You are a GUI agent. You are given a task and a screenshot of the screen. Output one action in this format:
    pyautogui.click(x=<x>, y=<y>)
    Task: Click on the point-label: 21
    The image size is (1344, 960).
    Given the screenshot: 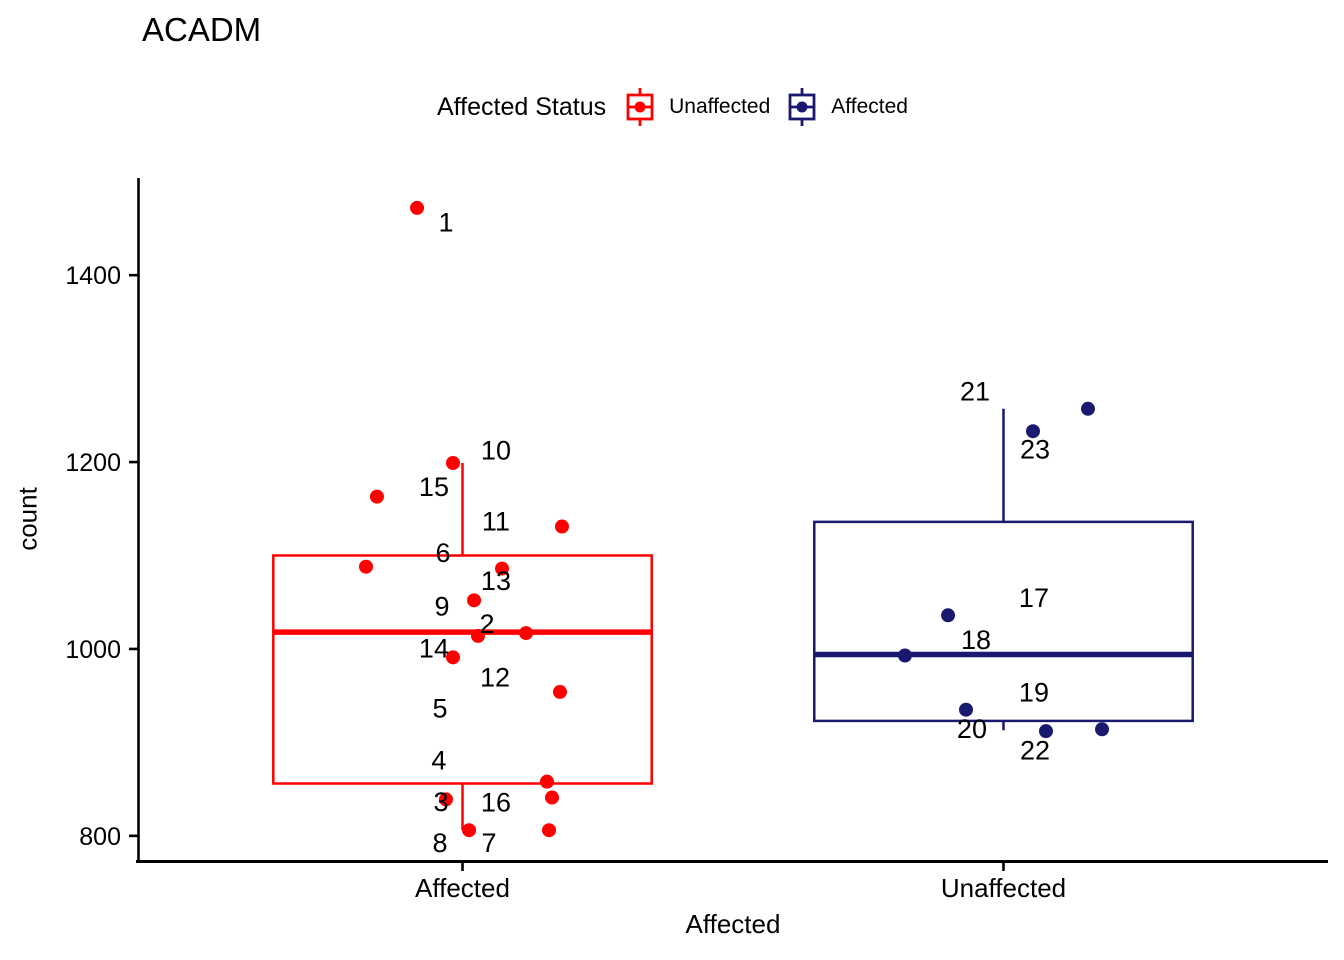 What is the action you would take?
    pyautogui.click(x=975, y=392)
    